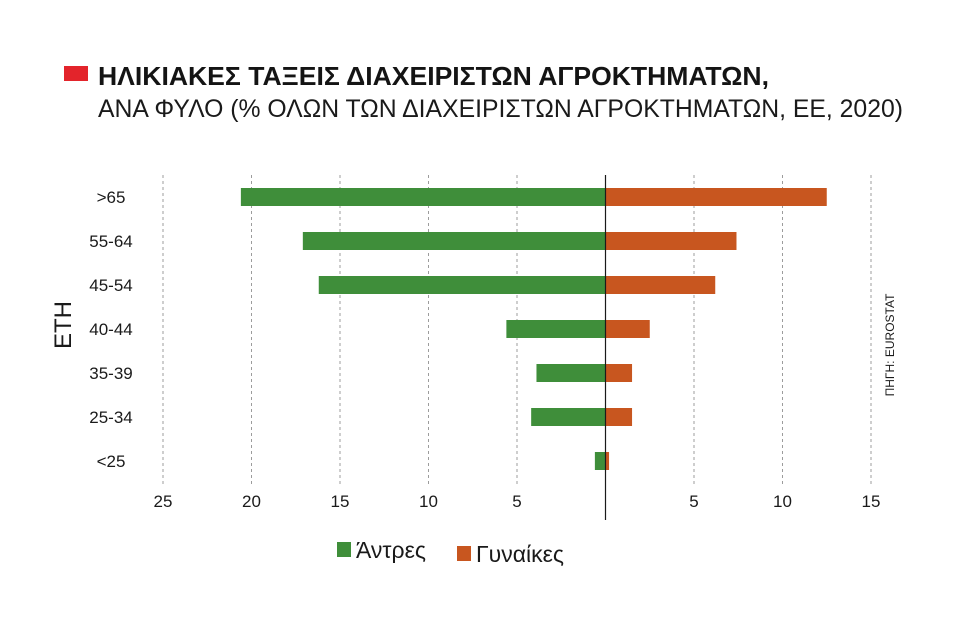 Image resolution: width=960 pixels, height=620 pixels. I want to click on legend: Άντρες Γυναίκες, so click(450, 552).